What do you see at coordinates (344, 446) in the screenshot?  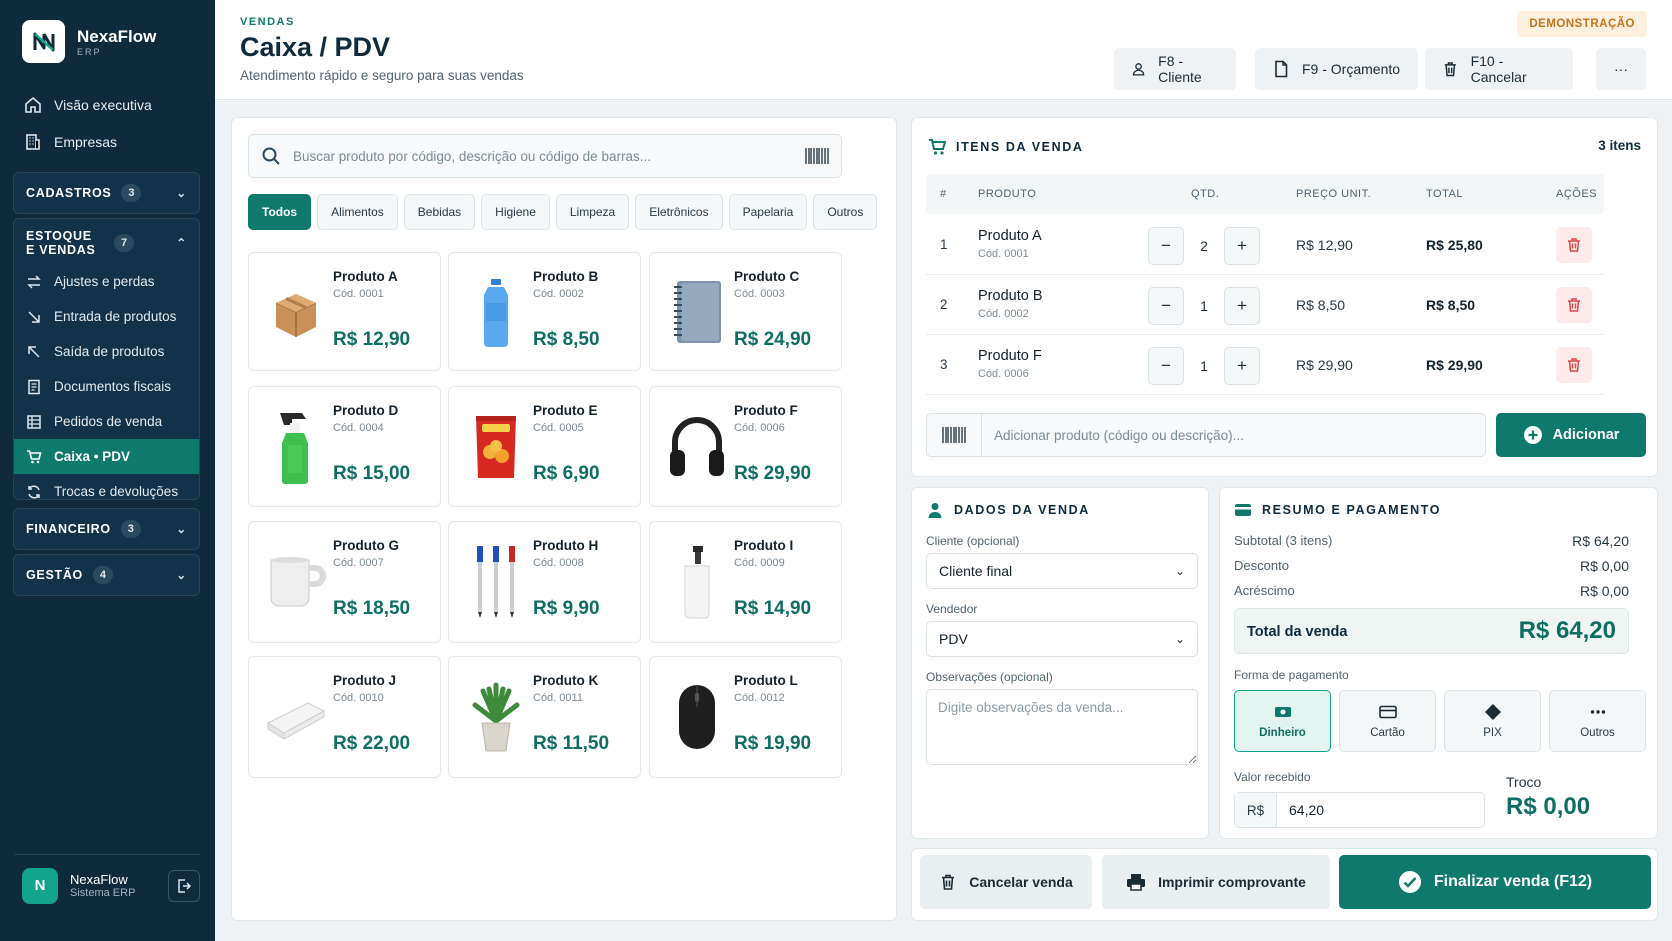 I see `product-card: Produto D Cód. 0004 R$ 15,00` at bounding box center [344, 446].